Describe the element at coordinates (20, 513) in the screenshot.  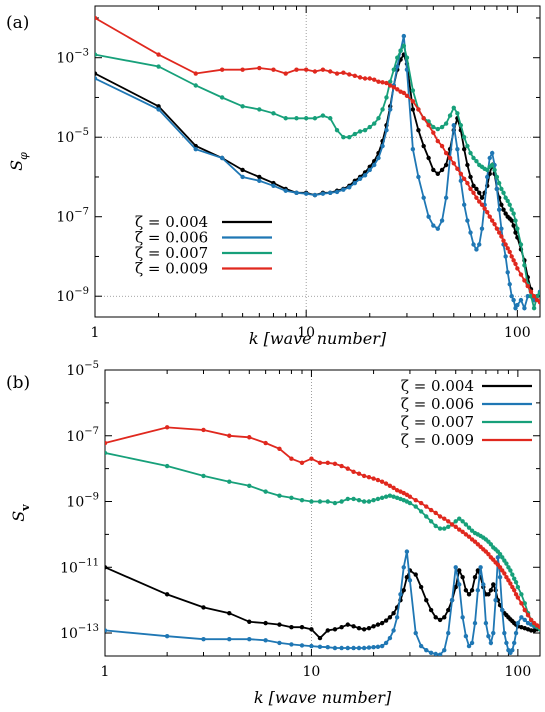
I see `y-axis-label: Sv` at that location.